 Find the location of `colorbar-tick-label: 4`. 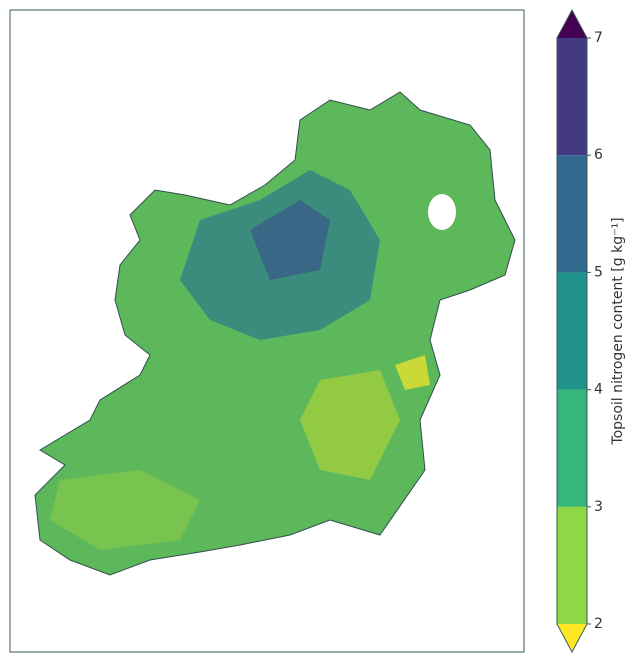

colorbar-tick-label: 4 is located at coordinates (598, 390).